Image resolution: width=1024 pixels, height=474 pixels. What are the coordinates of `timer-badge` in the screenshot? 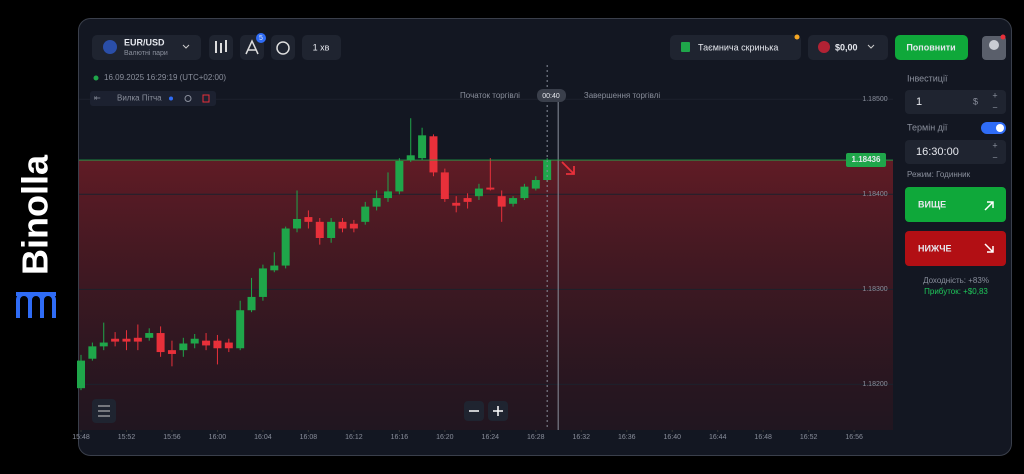 It's located at (551, 95).